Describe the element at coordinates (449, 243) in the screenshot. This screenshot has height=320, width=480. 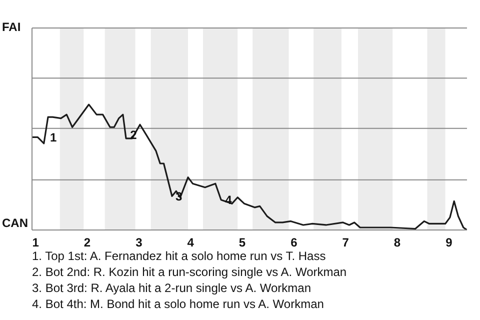
I see `x-tick-label: 9` at that location.